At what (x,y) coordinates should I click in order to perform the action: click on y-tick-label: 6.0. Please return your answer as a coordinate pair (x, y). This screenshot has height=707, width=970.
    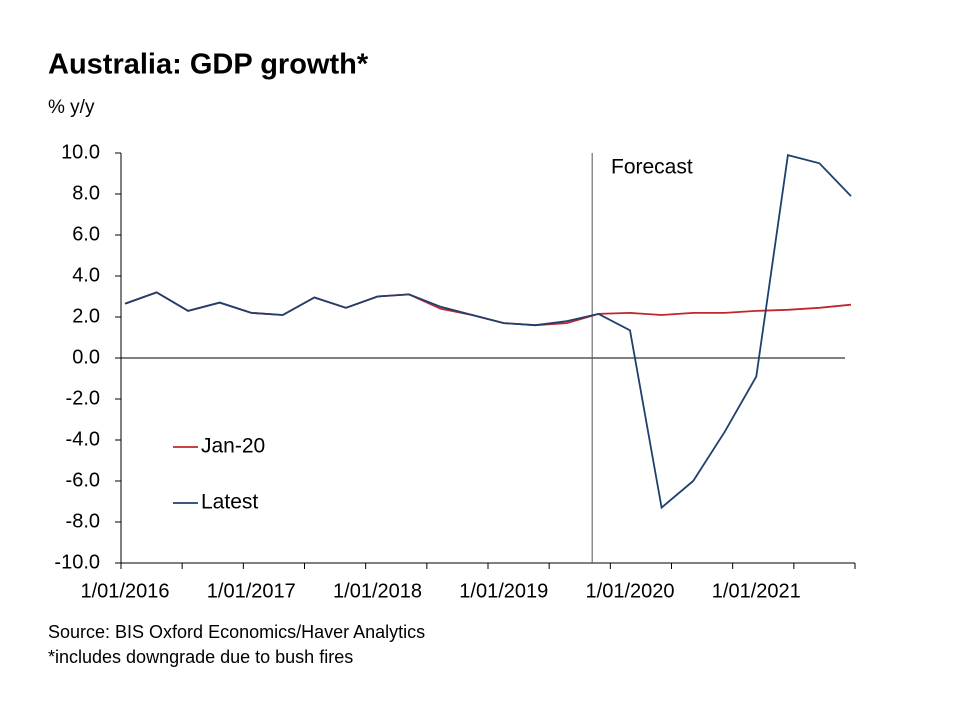
    Looking at the image, I should click on (86, 234).